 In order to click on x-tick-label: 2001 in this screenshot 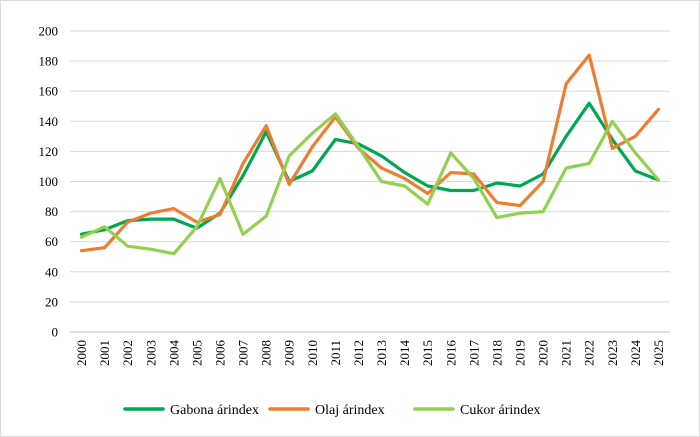, I will do `click(104, 353)`.